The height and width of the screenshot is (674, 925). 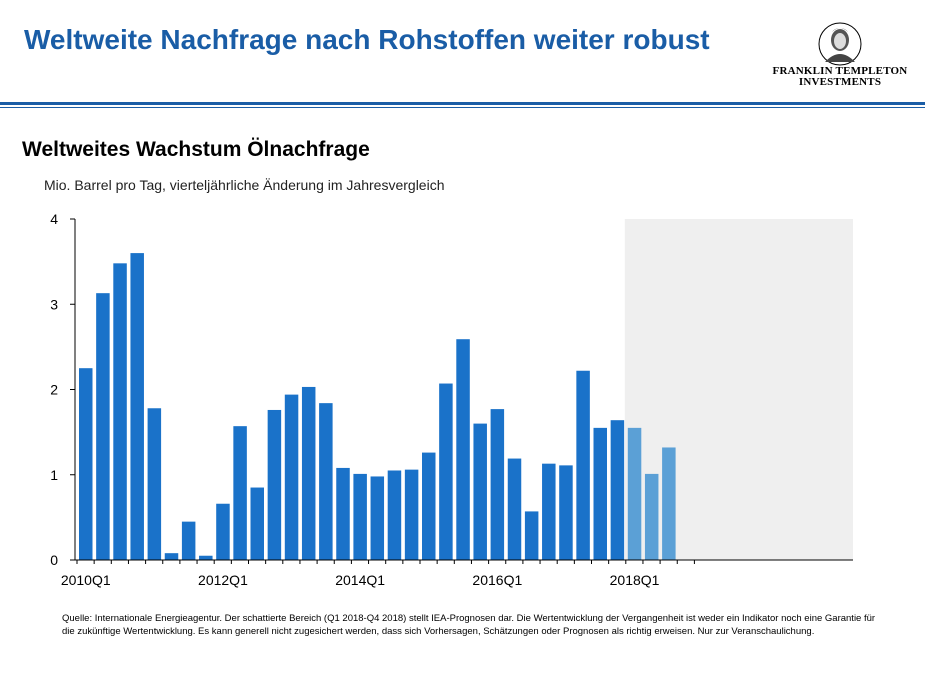 I want to click on bar-2010Q3, so click(x=120, y=411).